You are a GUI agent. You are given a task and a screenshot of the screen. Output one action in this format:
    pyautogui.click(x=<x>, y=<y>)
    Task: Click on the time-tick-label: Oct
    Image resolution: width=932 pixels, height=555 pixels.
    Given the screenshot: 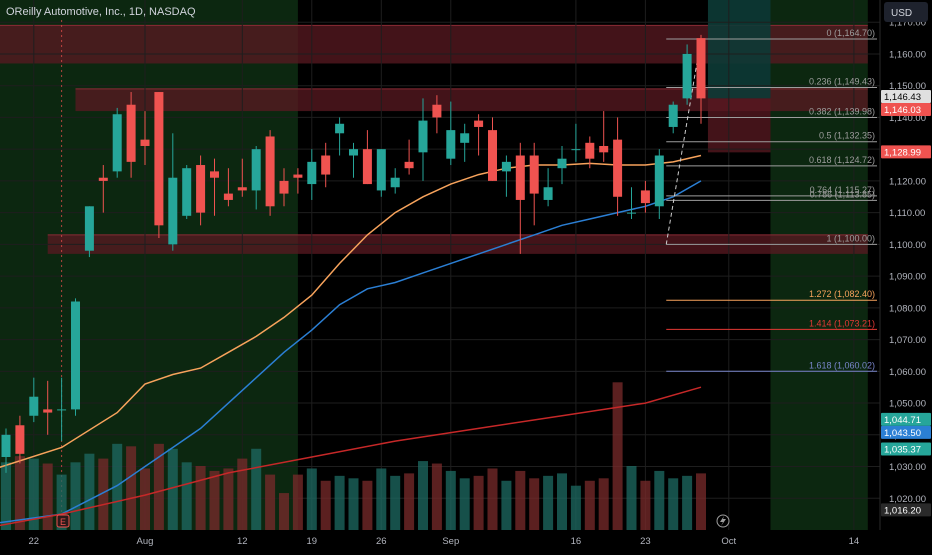 What is the action you would take?
    pyautogui.click(x=728, y=541)
    